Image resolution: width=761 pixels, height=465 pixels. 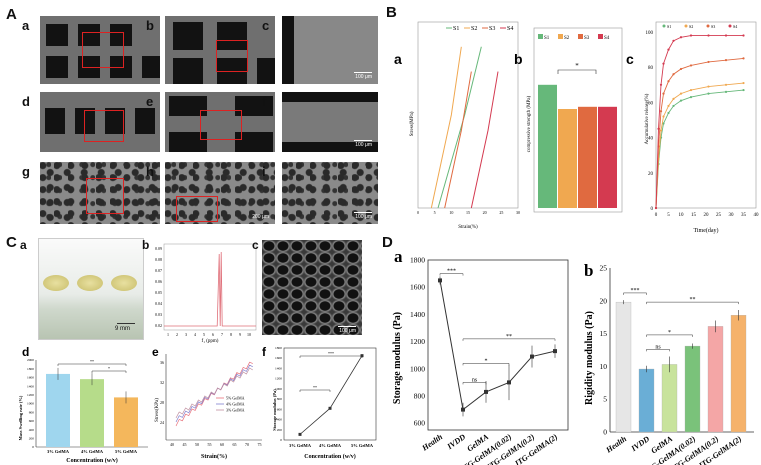 I want to click on tick-label: 1800, so click(x=30, y=369).